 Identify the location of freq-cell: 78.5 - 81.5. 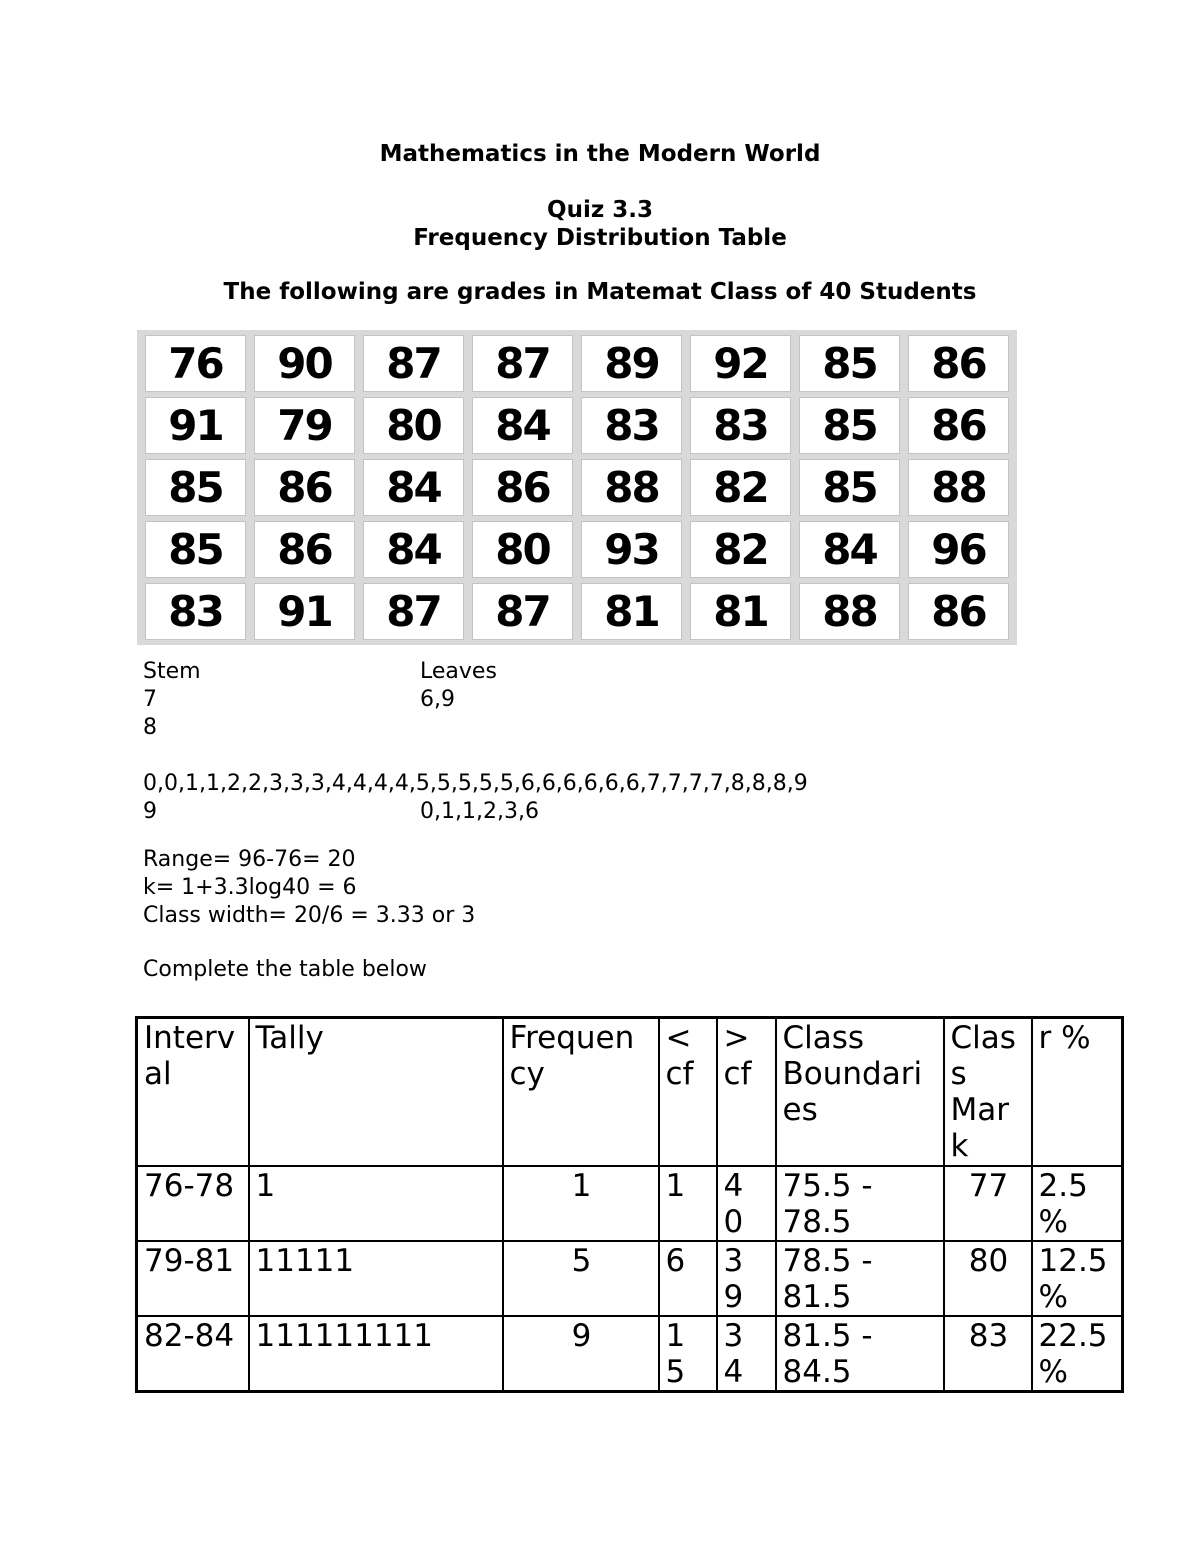
(859, 1278).